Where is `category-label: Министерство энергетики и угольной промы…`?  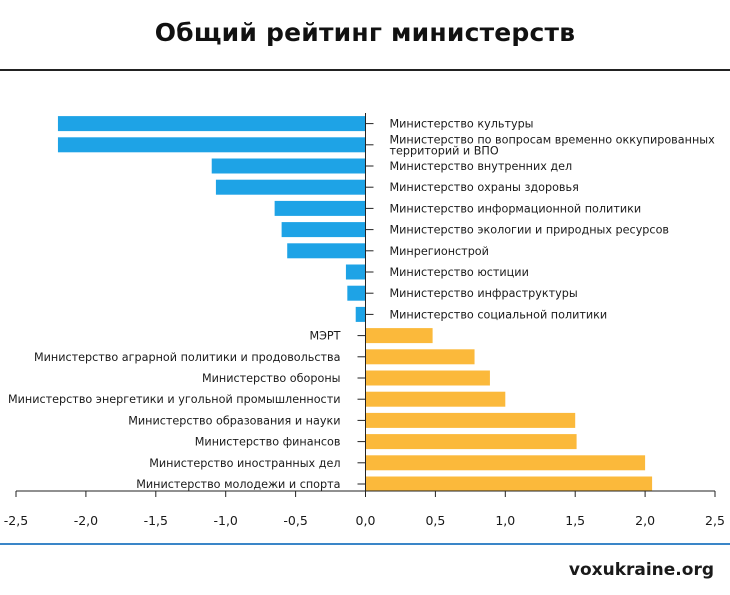 category-label: Министерство энергетики и угольной промы… is located at coordinates (174, 399).